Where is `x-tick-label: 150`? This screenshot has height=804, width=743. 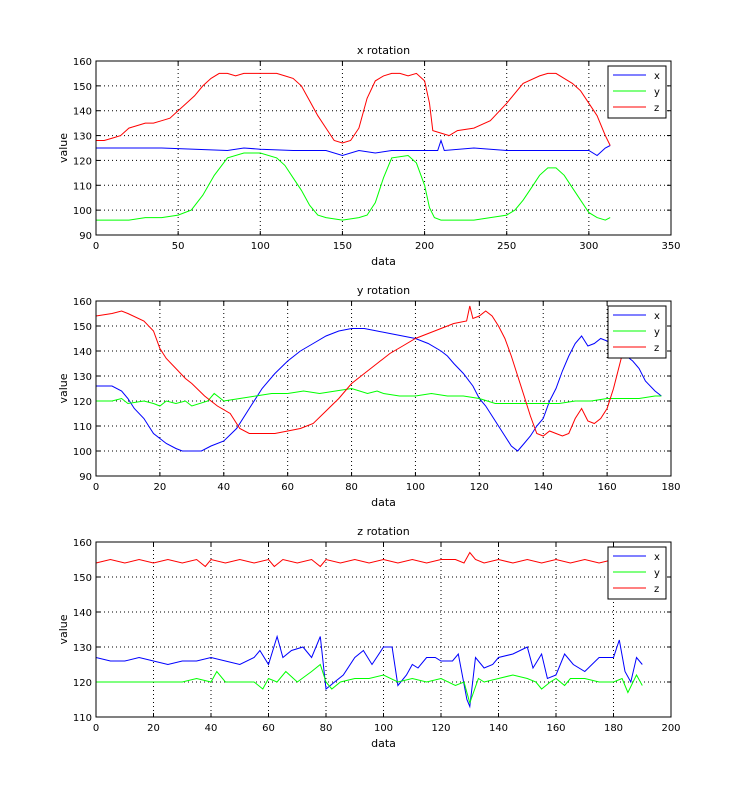 x-tick-label: 150 is located at coordinates (342, 246).